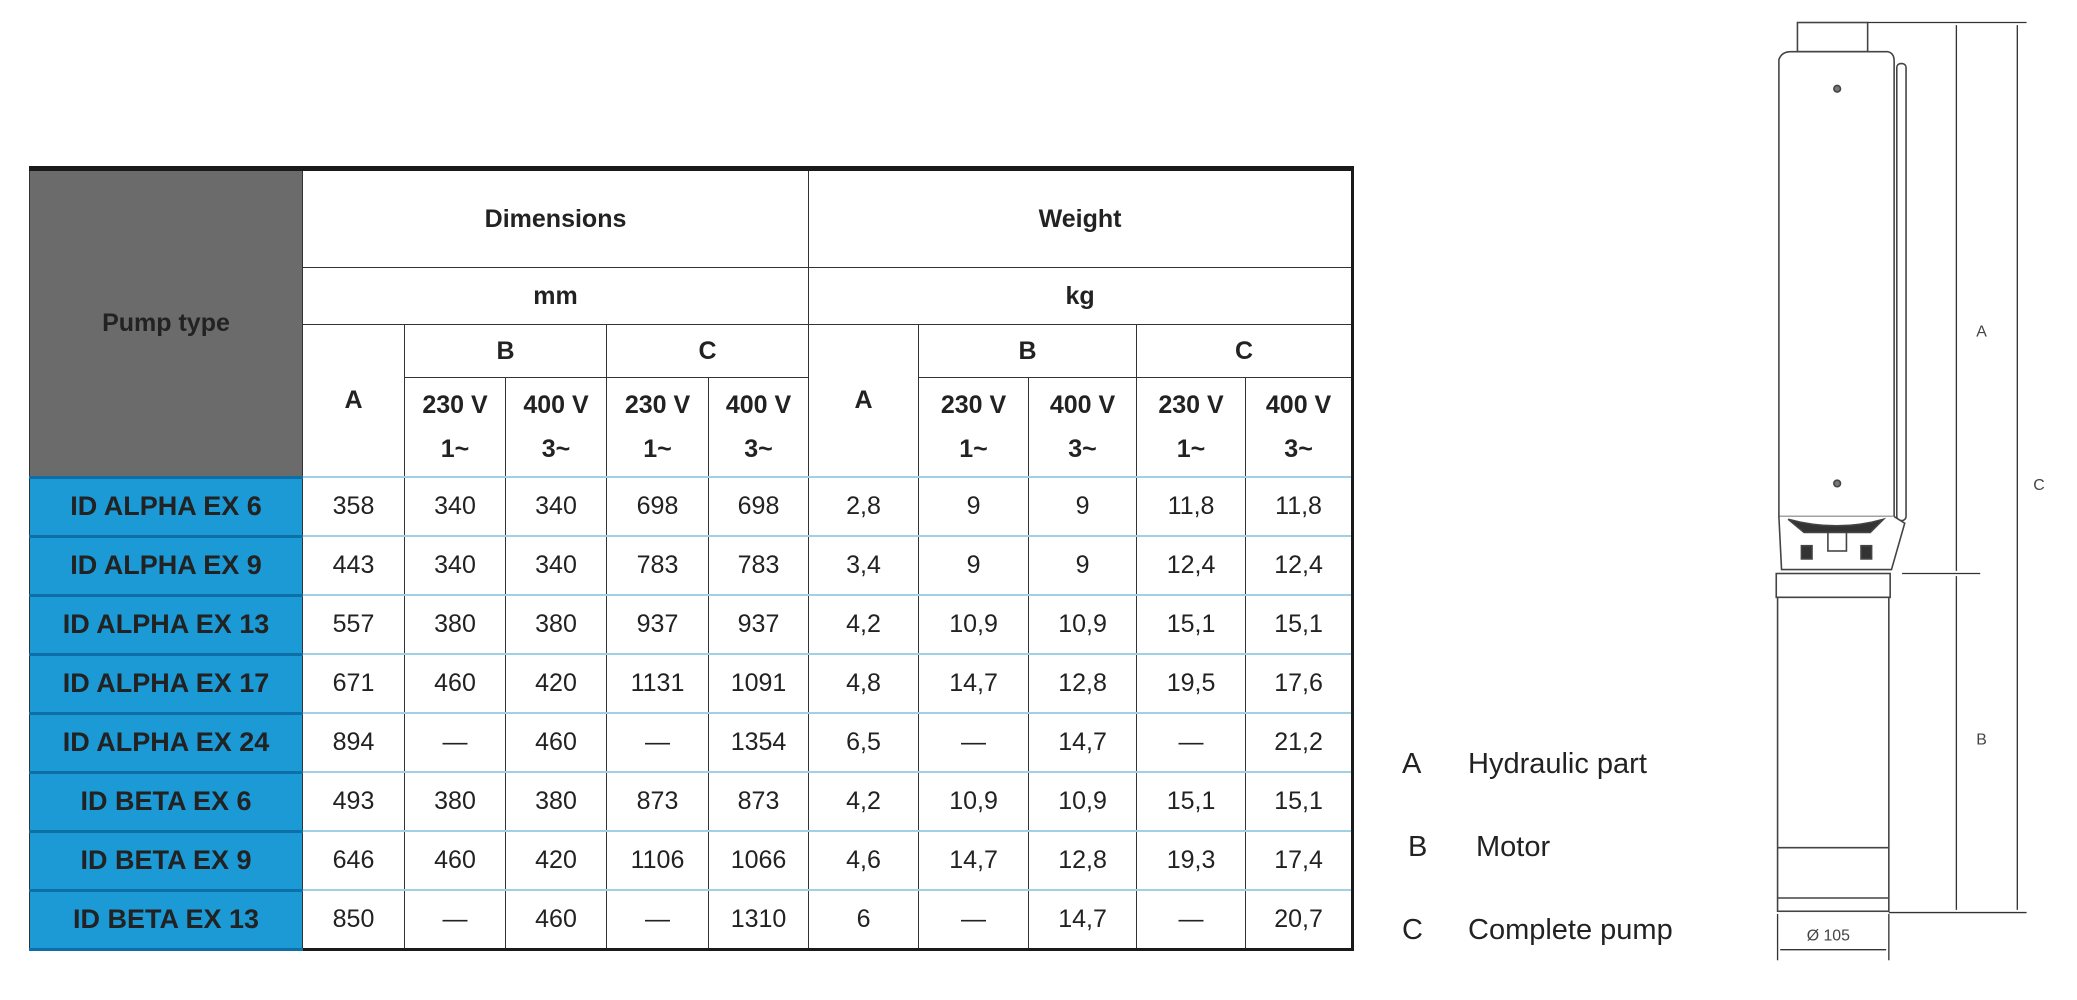  What do you see at coordinates (864, 401) in the screenshot?
I see `wt-col-a: A` at bounding box center [864, 401].